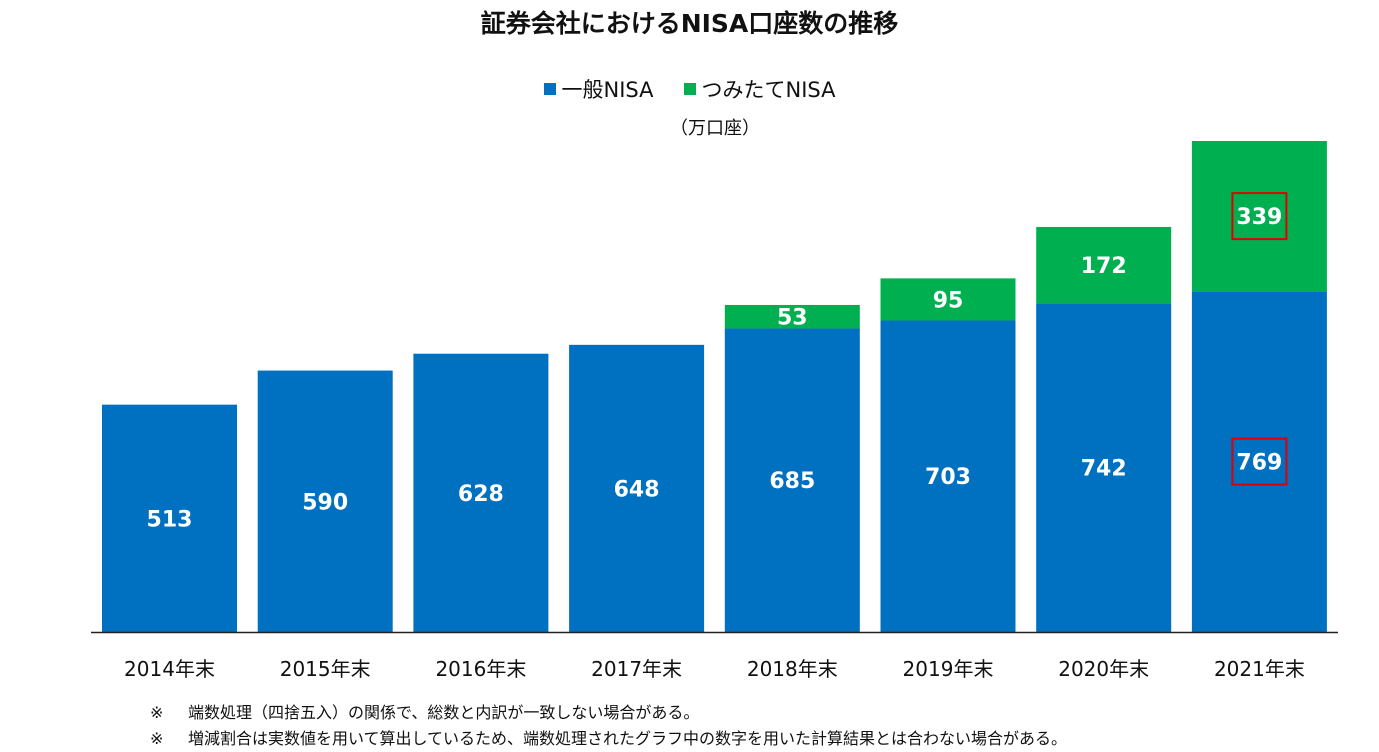 This screenshot has height=752, width=1379. I want to click on data-label: 648, so click(637, 489).